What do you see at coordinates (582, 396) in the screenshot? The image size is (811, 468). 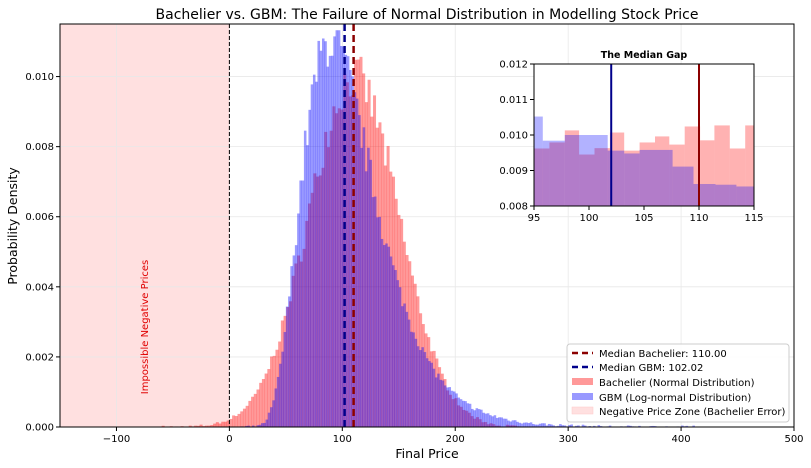 I see `legend-swatch-gbm` at bounding box center [582, 396].